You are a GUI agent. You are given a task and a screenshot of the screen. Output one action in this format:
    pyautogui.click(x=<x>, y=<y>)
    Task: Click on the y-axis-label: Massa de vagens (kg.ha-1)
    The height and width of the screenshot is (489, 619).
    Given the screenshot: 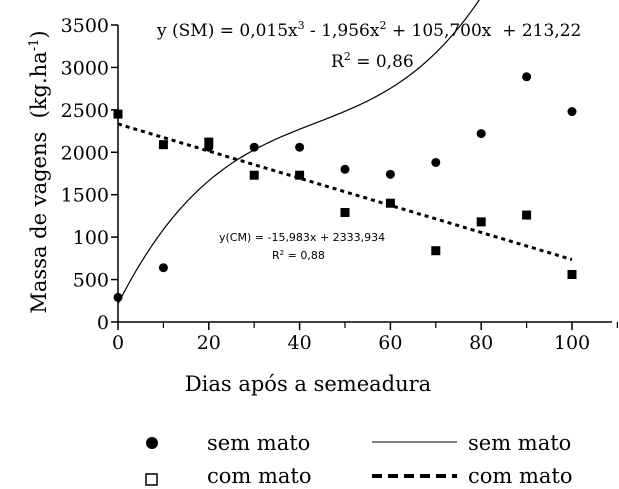 What is the action you would take?
    pyautogui.click(x=39, y=171)
    